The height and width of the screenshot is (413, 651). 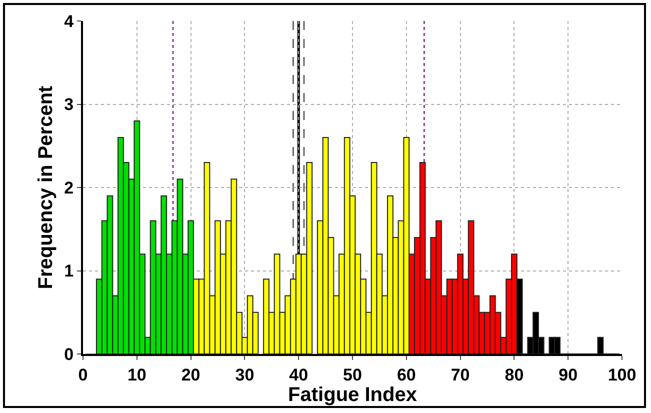 I want to click on y-tick-label: 2, so click(x=69, y=188).